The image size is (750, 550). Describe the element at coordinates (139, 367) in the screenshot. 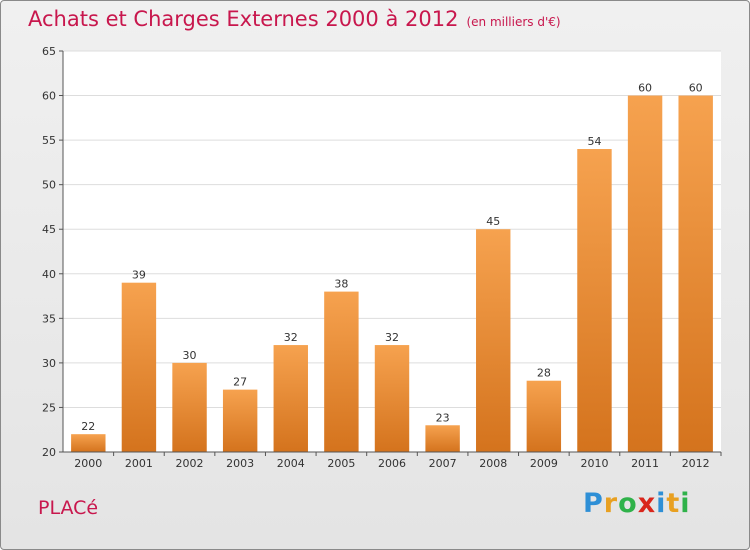

I see `bar-2001` at that location.